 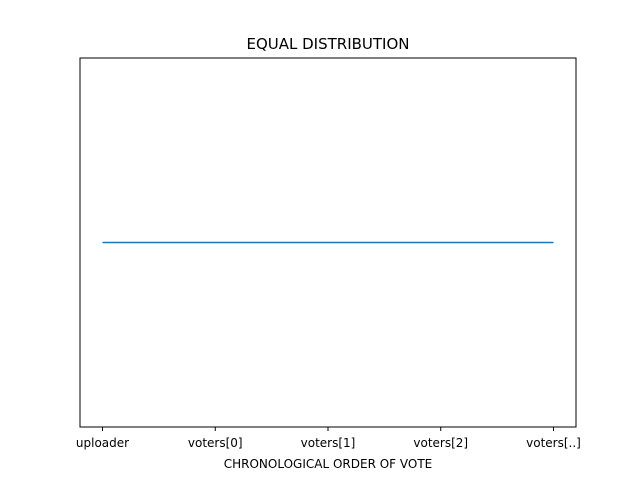 I want to click on x-tick-label: voters[..], so click(x=553, y=443).